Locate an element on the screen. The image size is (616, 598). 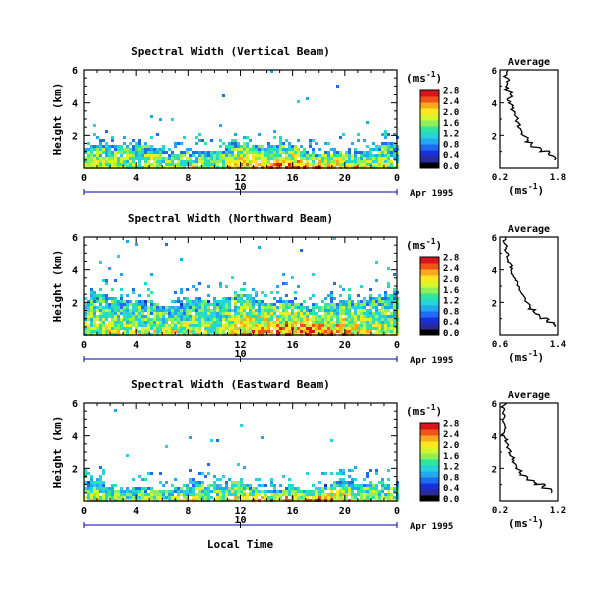
date-label: Apr 1995 is located at coordinates (431, 361).